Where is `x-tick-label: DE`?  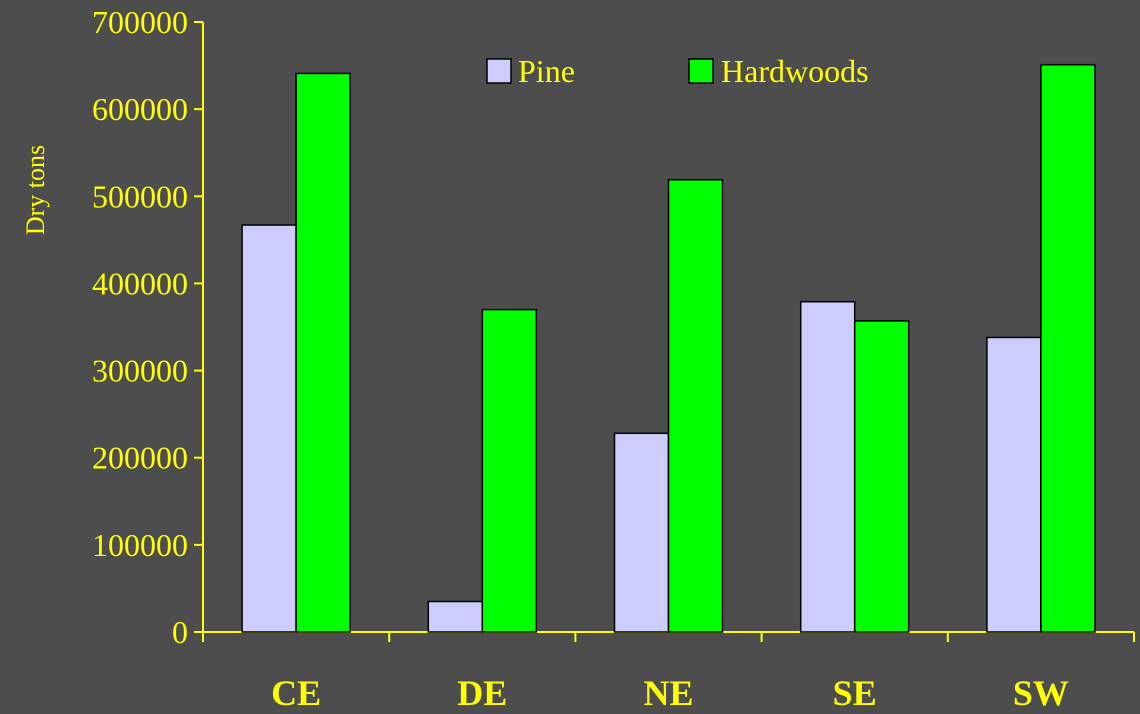
x-tick-label: DE is located at coordinates (482, 693).